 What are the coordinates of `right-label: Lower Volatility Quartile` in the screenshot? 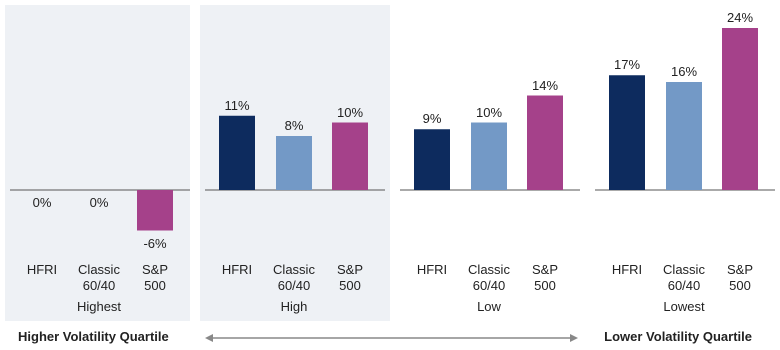 It's located at (678, 336).